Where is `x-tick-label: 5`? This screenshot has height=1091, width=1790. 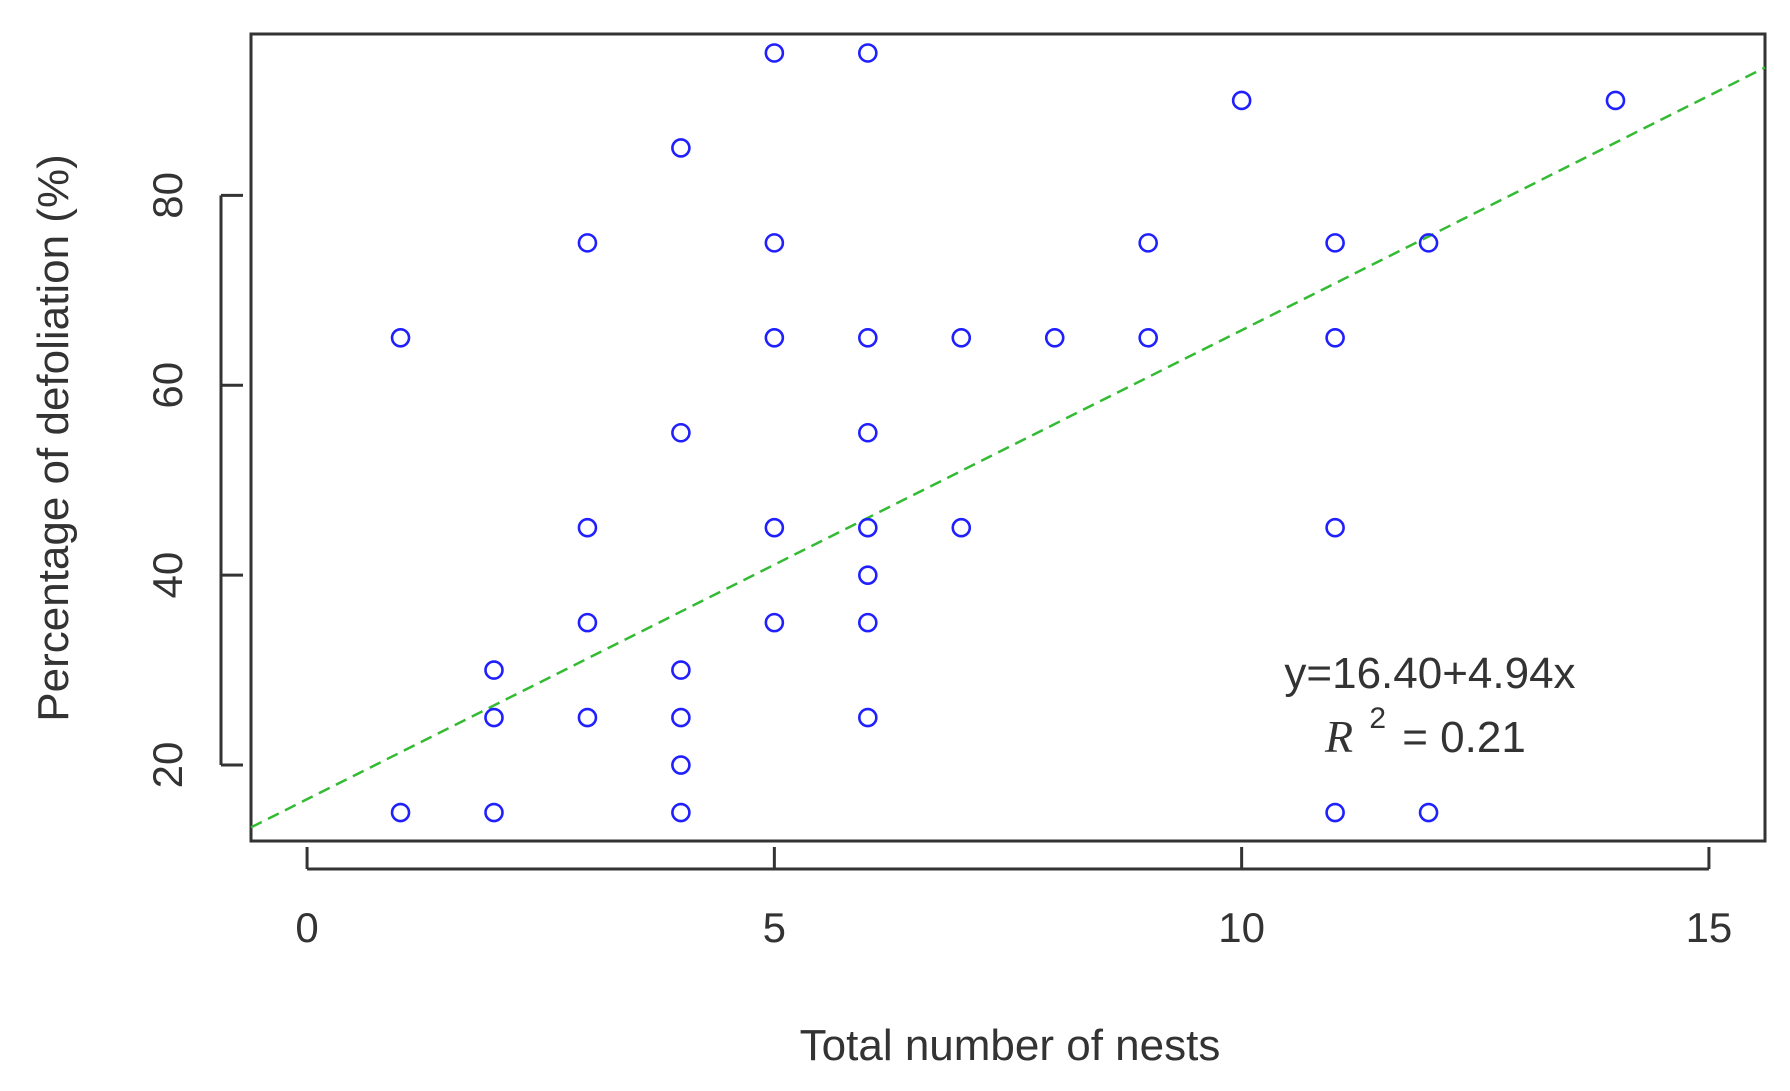
x-tick-label: 5 is located at coordinates (774, 927).